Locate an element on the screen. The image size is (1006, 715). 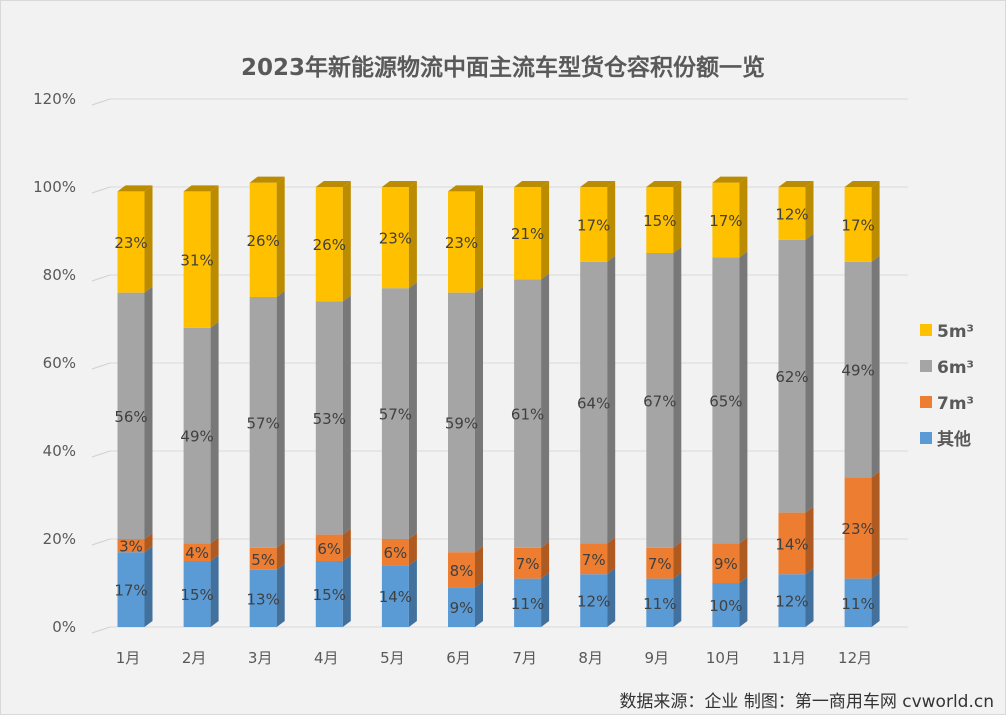
bar-stack: 13% 5% 57% 26% is located at coordinates (266, 401).